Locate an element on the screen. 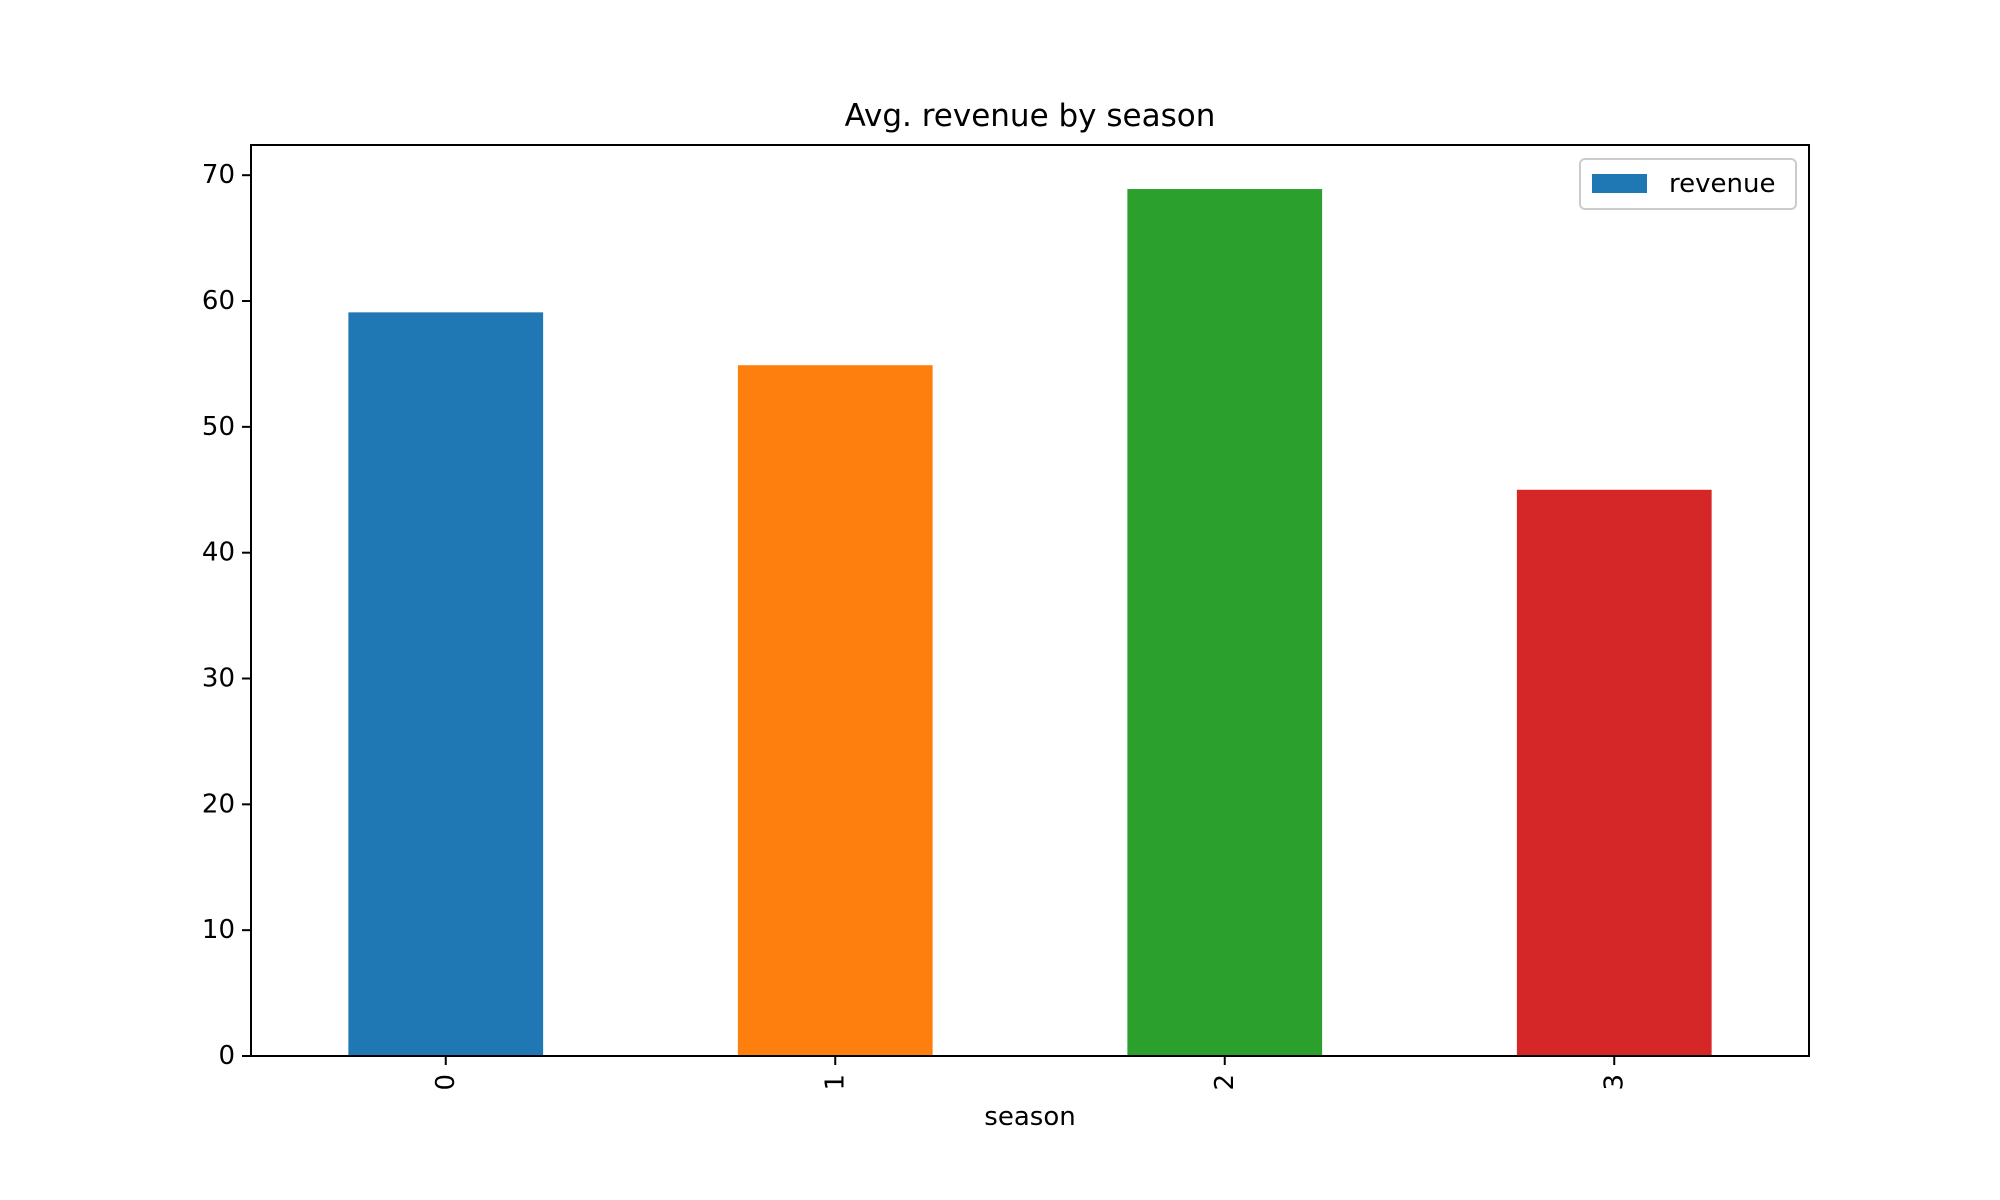  legend-box is located at coordinates (1688, 184).